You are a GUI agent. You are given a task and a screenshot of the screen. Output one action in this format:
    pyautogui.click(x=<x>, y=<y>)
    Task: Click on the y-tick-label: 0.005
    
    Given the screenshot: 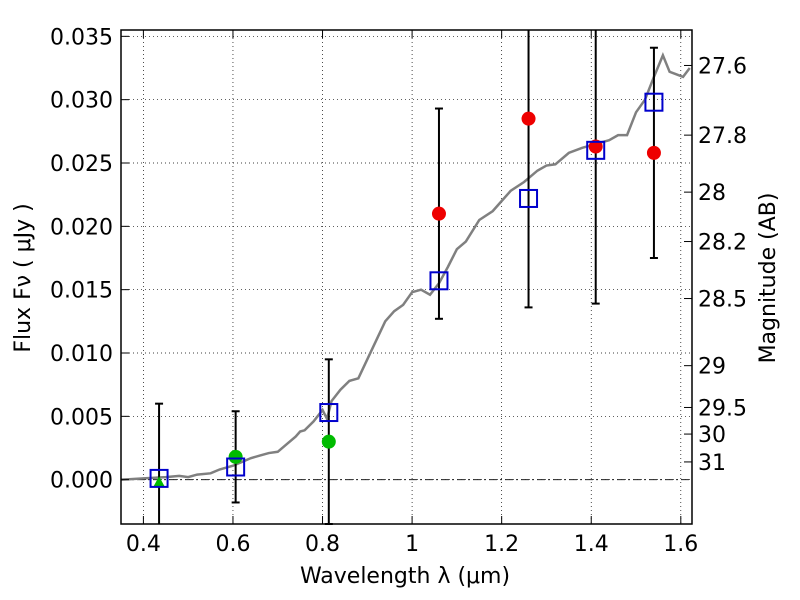 What is the action you would take?
    pyautogui.click(x=81, y=417)
    